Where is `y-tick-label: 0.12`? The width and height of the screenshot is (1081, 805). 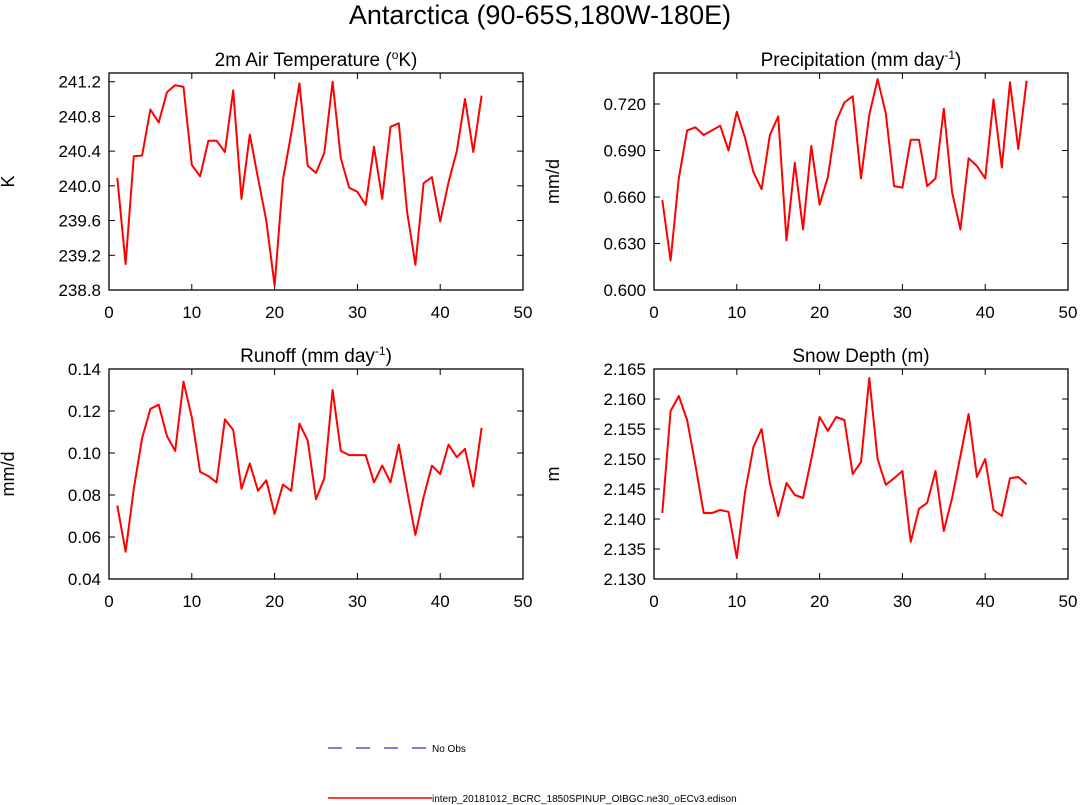 y-tick-label: 0.12 is located at coordinates (84, 411).